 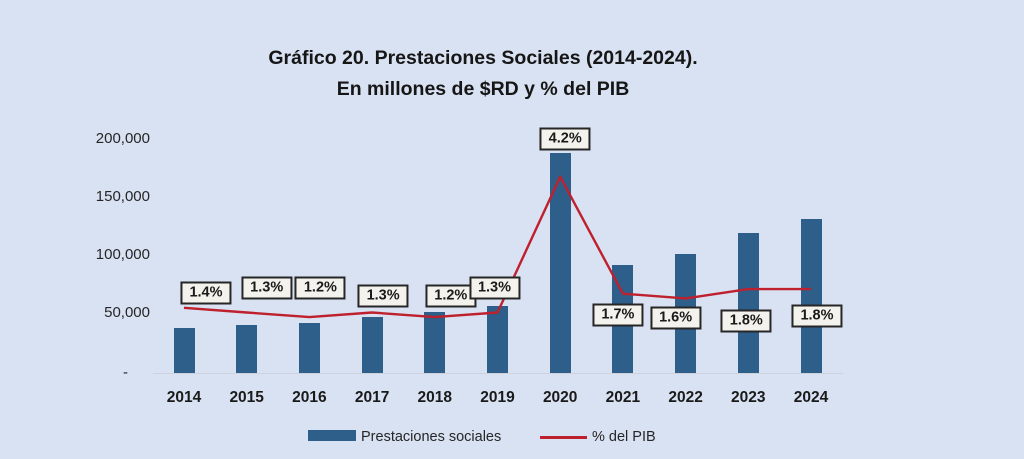 What do you see at coordinates (748, 397) in the screenshot?
I see `x-axis-label-2023: 2023` at bounding box center [748, 397].